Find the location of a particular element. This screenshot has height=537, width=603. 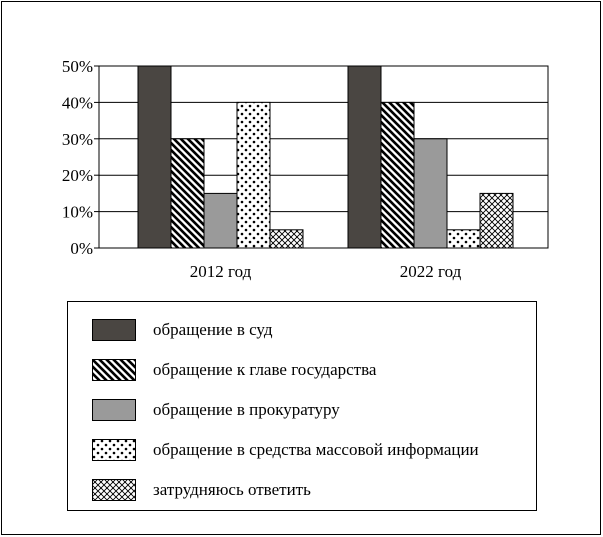

x-axis-labels: 2012 год 2022 год is located at coordinates (326, 271).